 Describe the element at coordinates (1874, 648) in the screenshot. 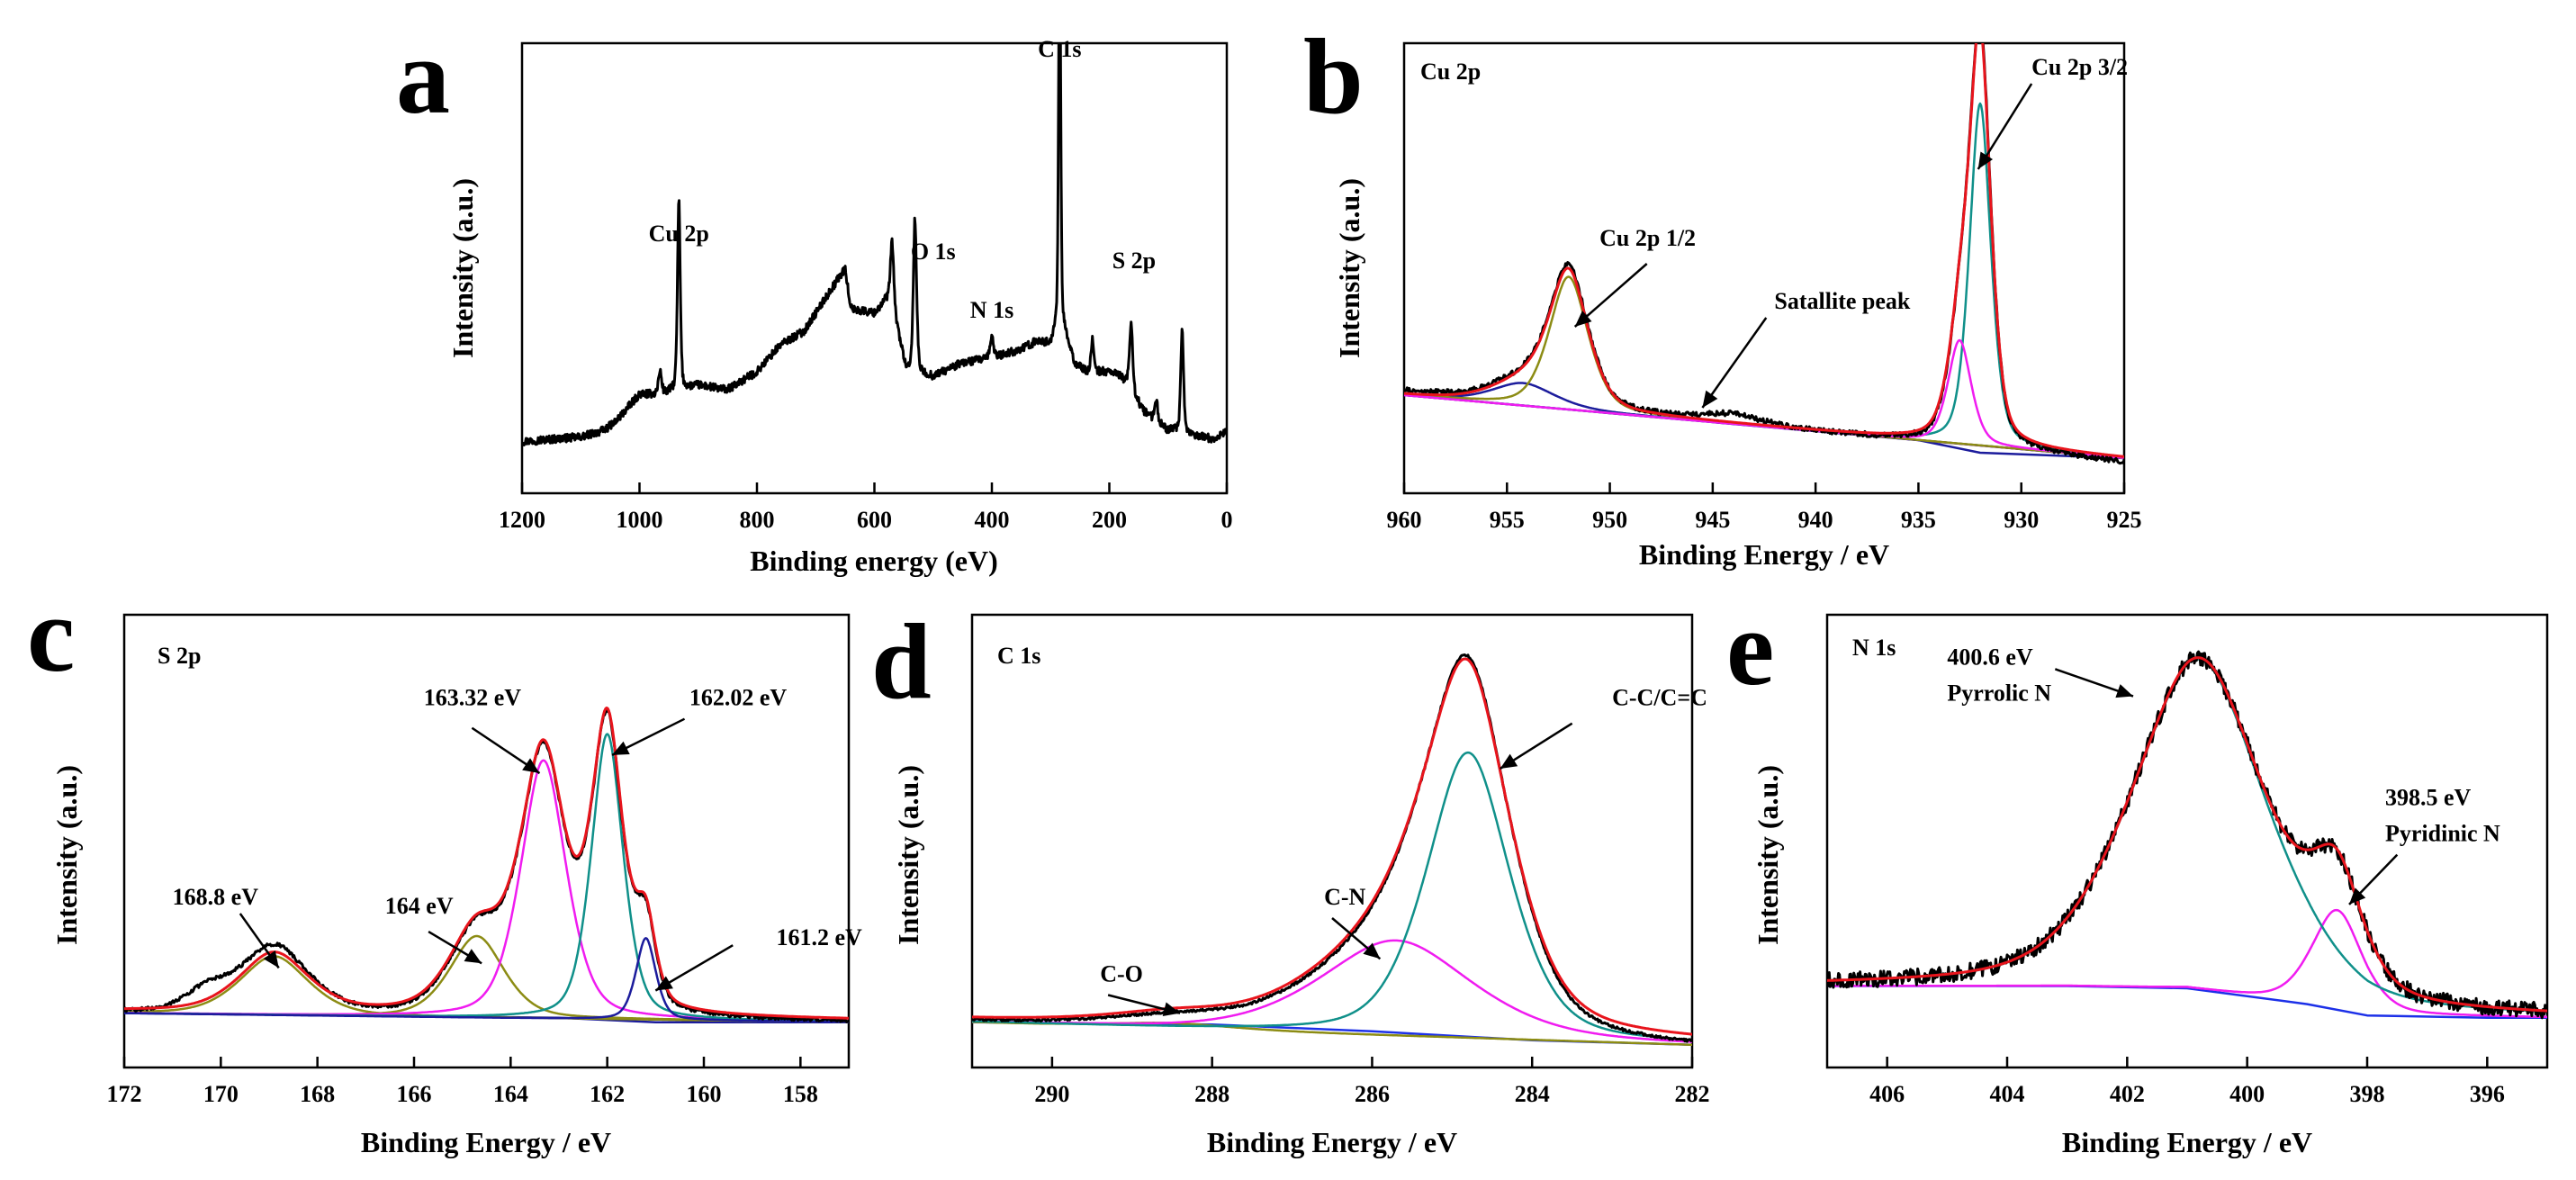

I see `panel-e-title: N 1s` at that location.